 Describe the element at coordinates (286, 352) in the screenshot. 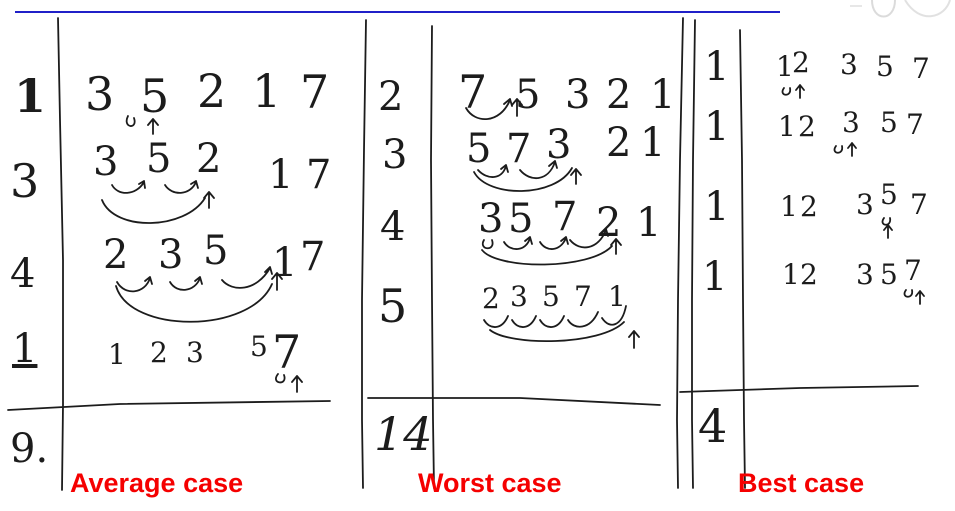

I see `avg-r4-v5: 7` at that location.